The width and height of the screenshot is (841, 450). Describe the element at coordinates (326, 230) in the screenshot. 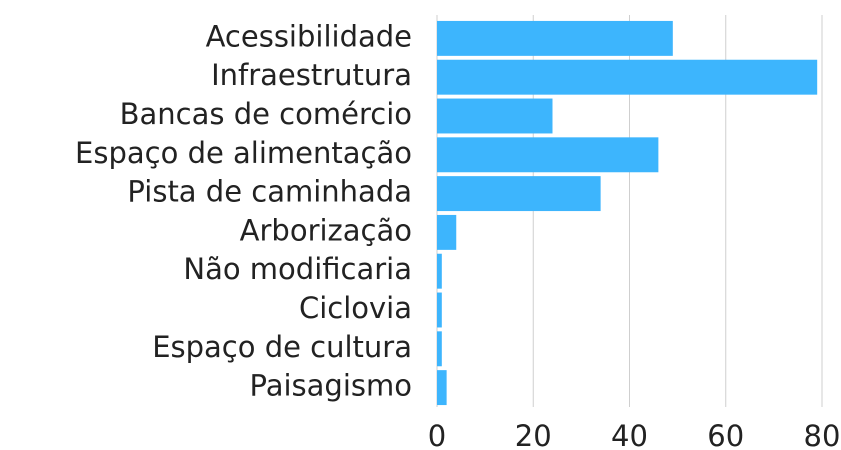

I see `y-tick-label: Arborização` at that location.